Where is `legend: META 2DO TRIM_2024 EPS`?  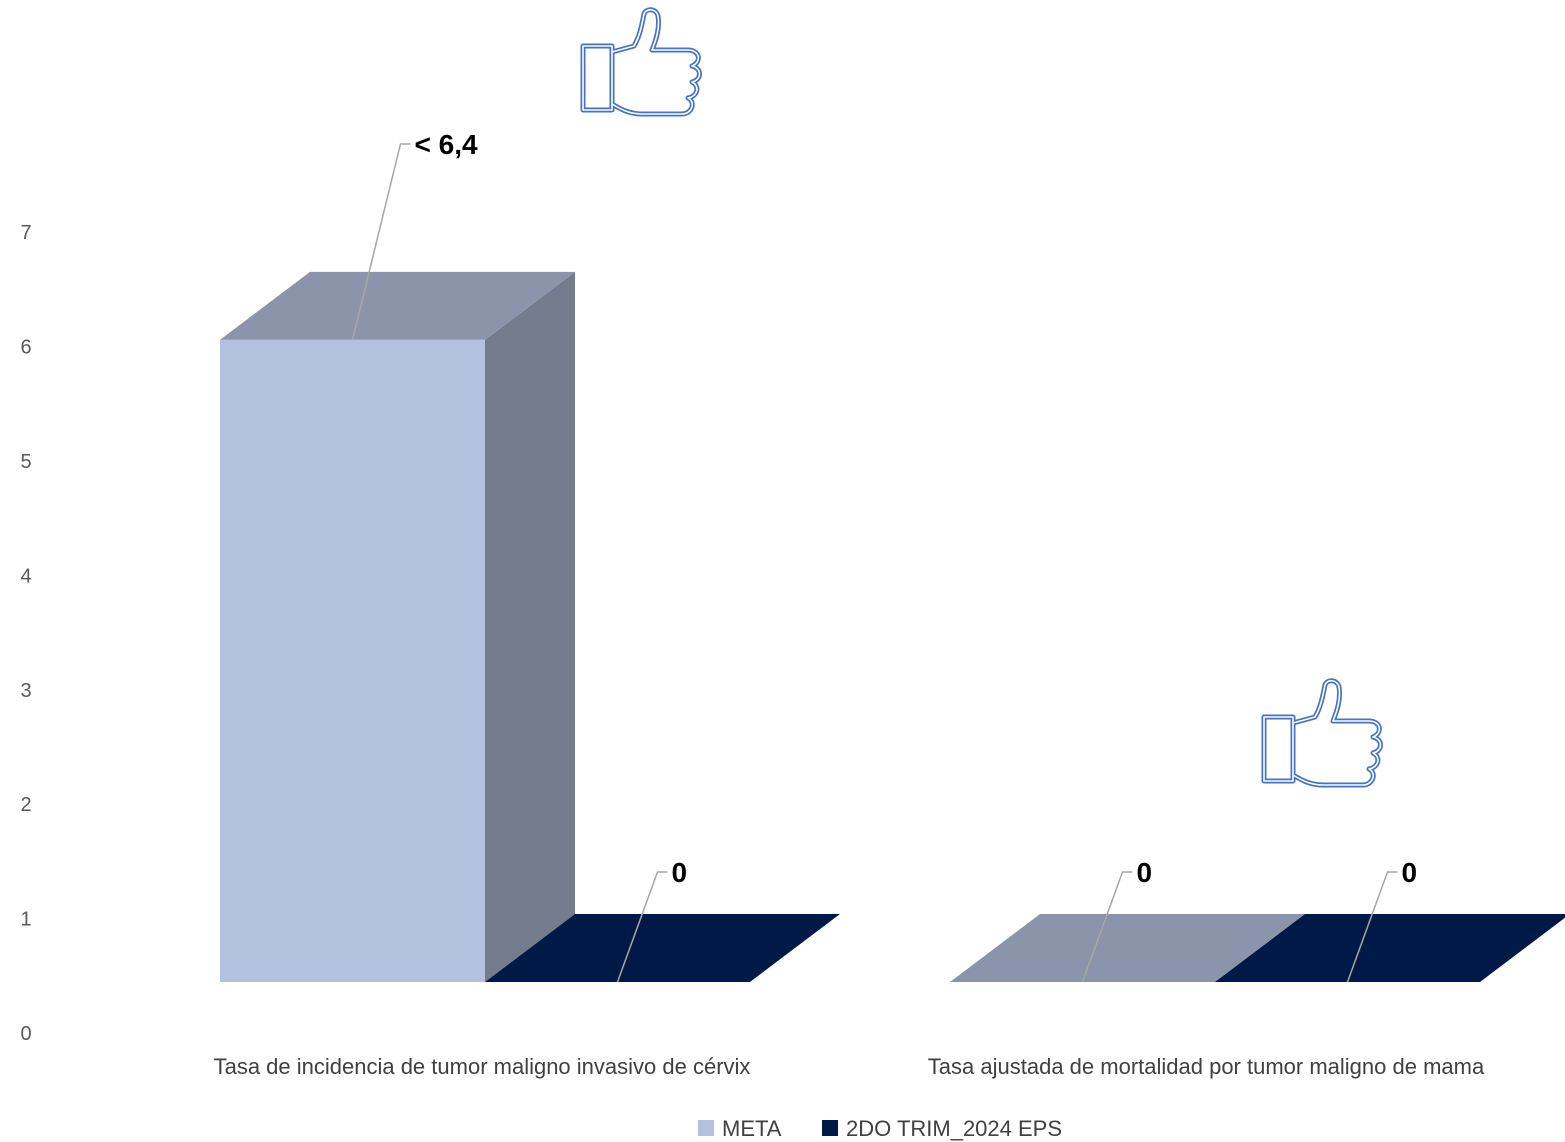
legend: META 2DO TRIM_2024 EPS is located at coordinates (880, 1128).